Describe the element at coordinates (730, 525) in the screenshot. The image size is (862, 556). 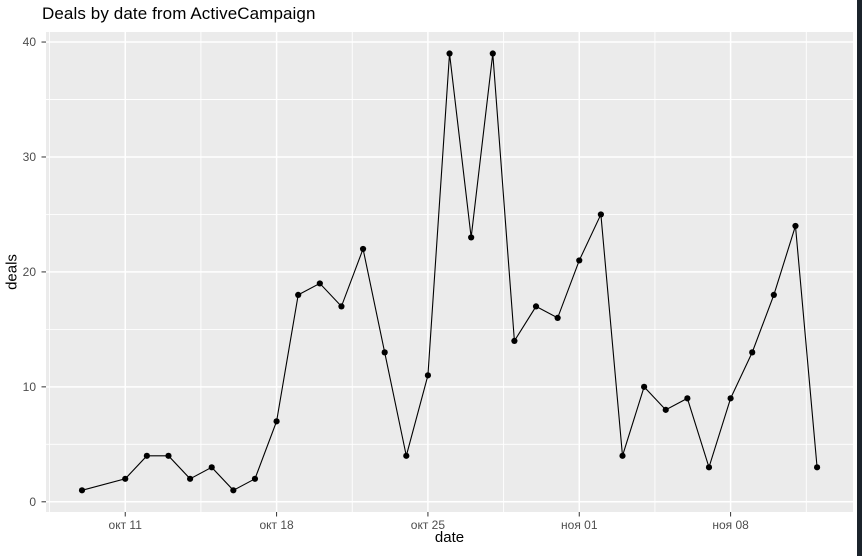
I see `tick-label-x: ноя 08` at that location.